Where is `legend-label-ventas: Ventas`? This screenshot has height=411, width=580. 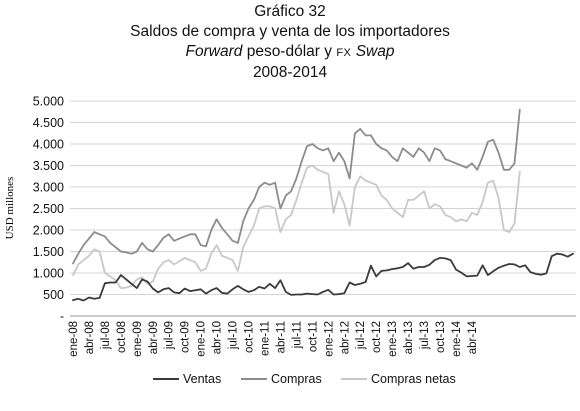
legend-label-ventas: Ventas is located at coordinates (202, 379).